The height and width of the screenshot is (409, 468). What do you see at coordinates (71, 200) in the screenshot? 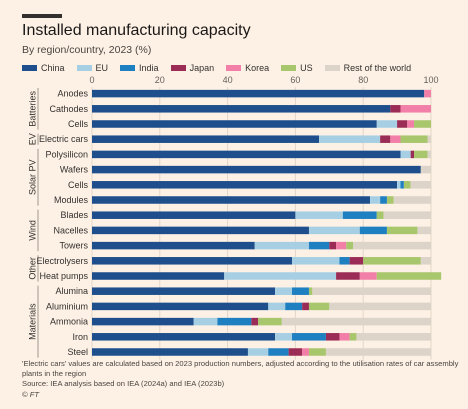
I see `category-label-7: Modules` at bounding box center [71, 200].